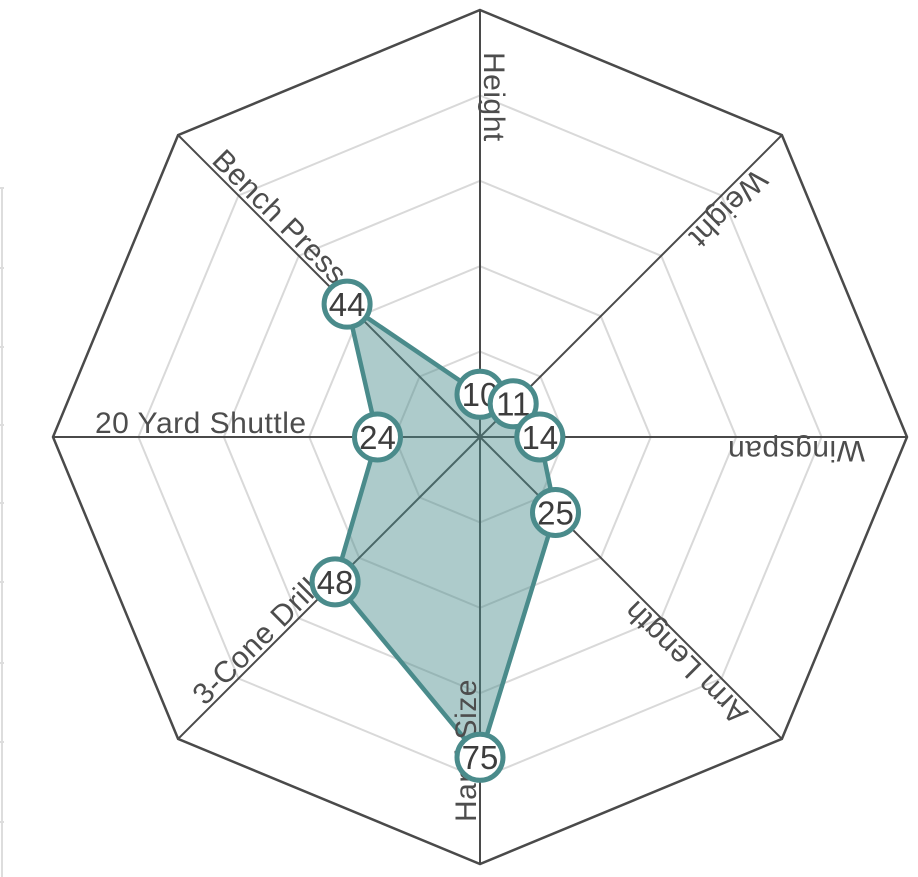  I want to click on axis-line-arm-length, so click(631, 588).